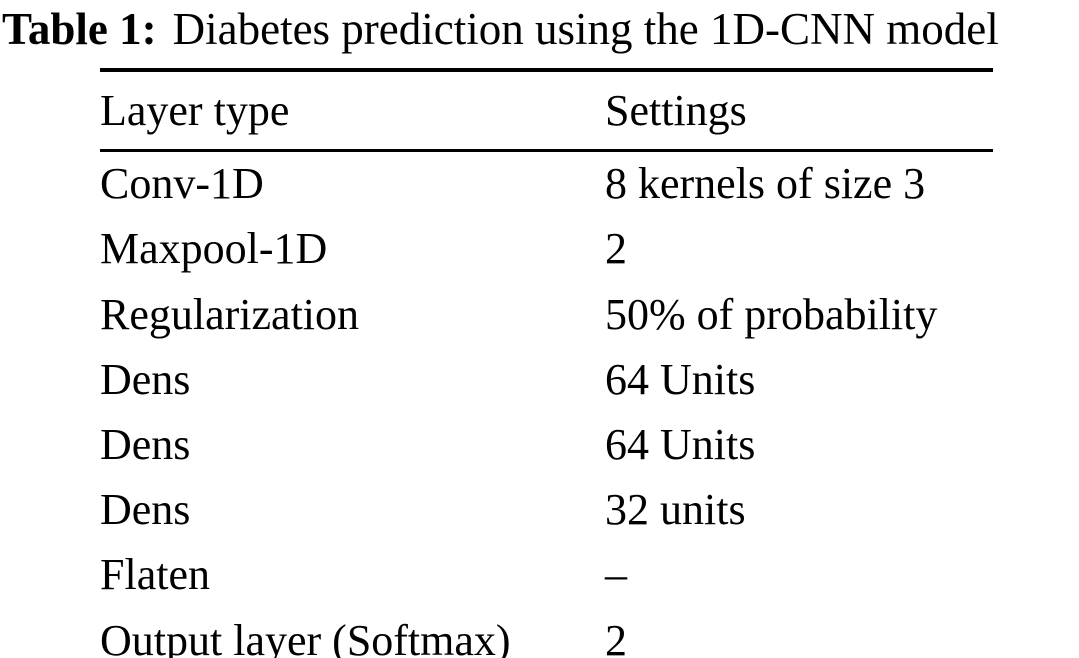 This screenshot has height=658, width=1079. I want to click on table-row: Dens 32 units, so click(546, 510).